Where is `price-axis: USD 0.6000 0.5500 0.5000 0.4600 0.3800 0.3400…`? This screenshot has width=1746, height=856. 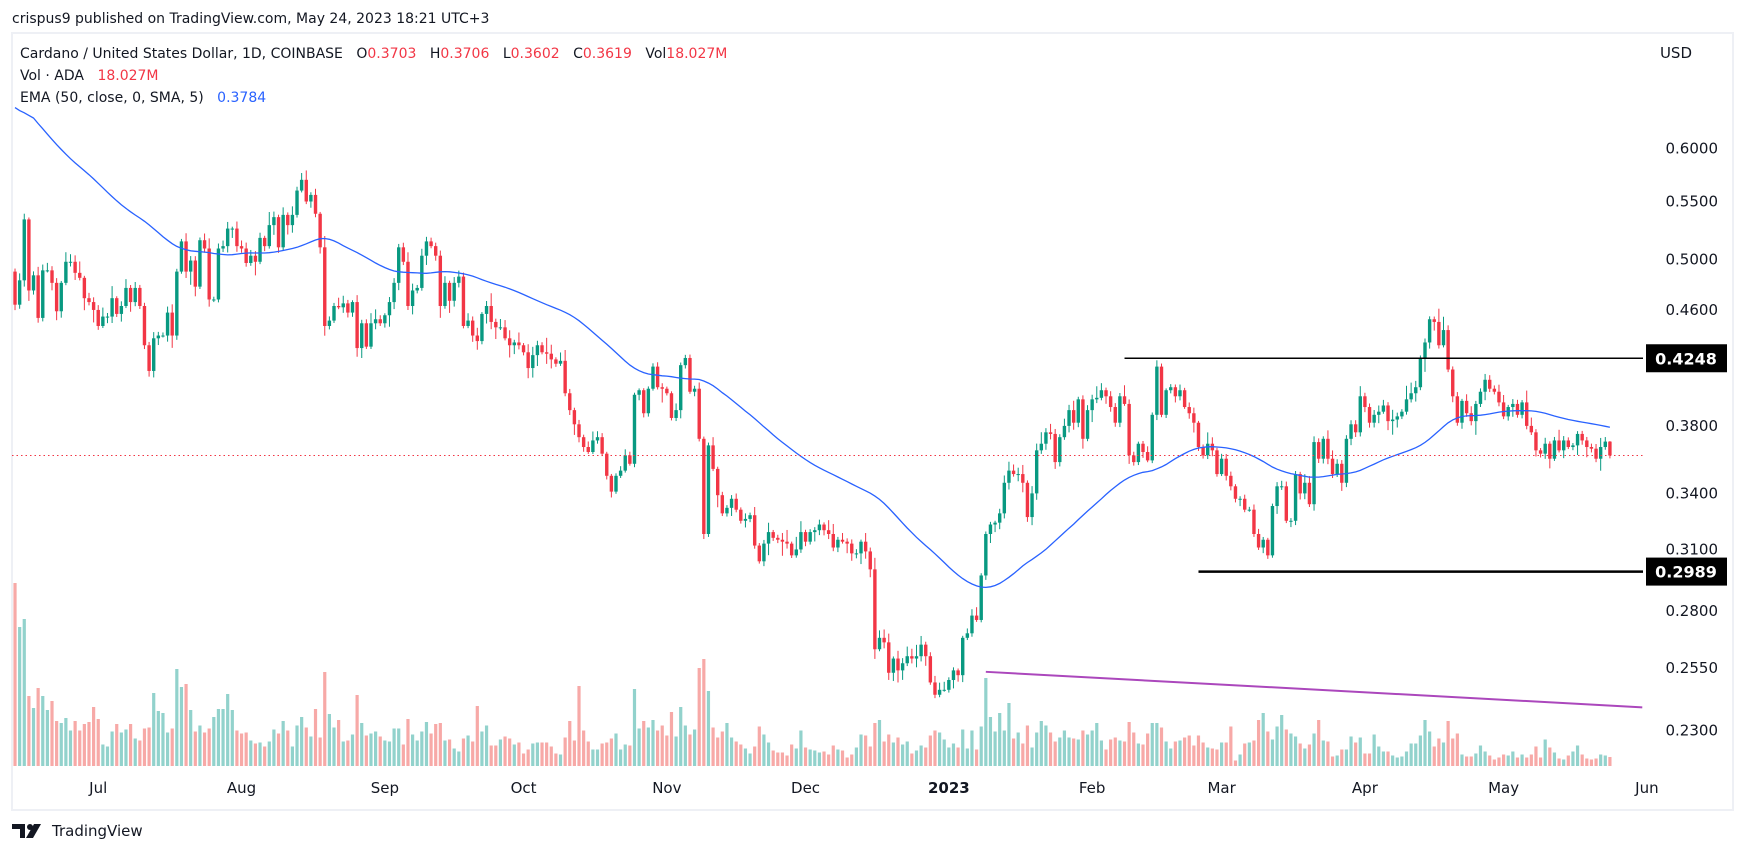
price-axis: USD 0.6000 0.5500 0.5000 0.4600 0.3800 0.3400… is located at coordinates (1689, 392).